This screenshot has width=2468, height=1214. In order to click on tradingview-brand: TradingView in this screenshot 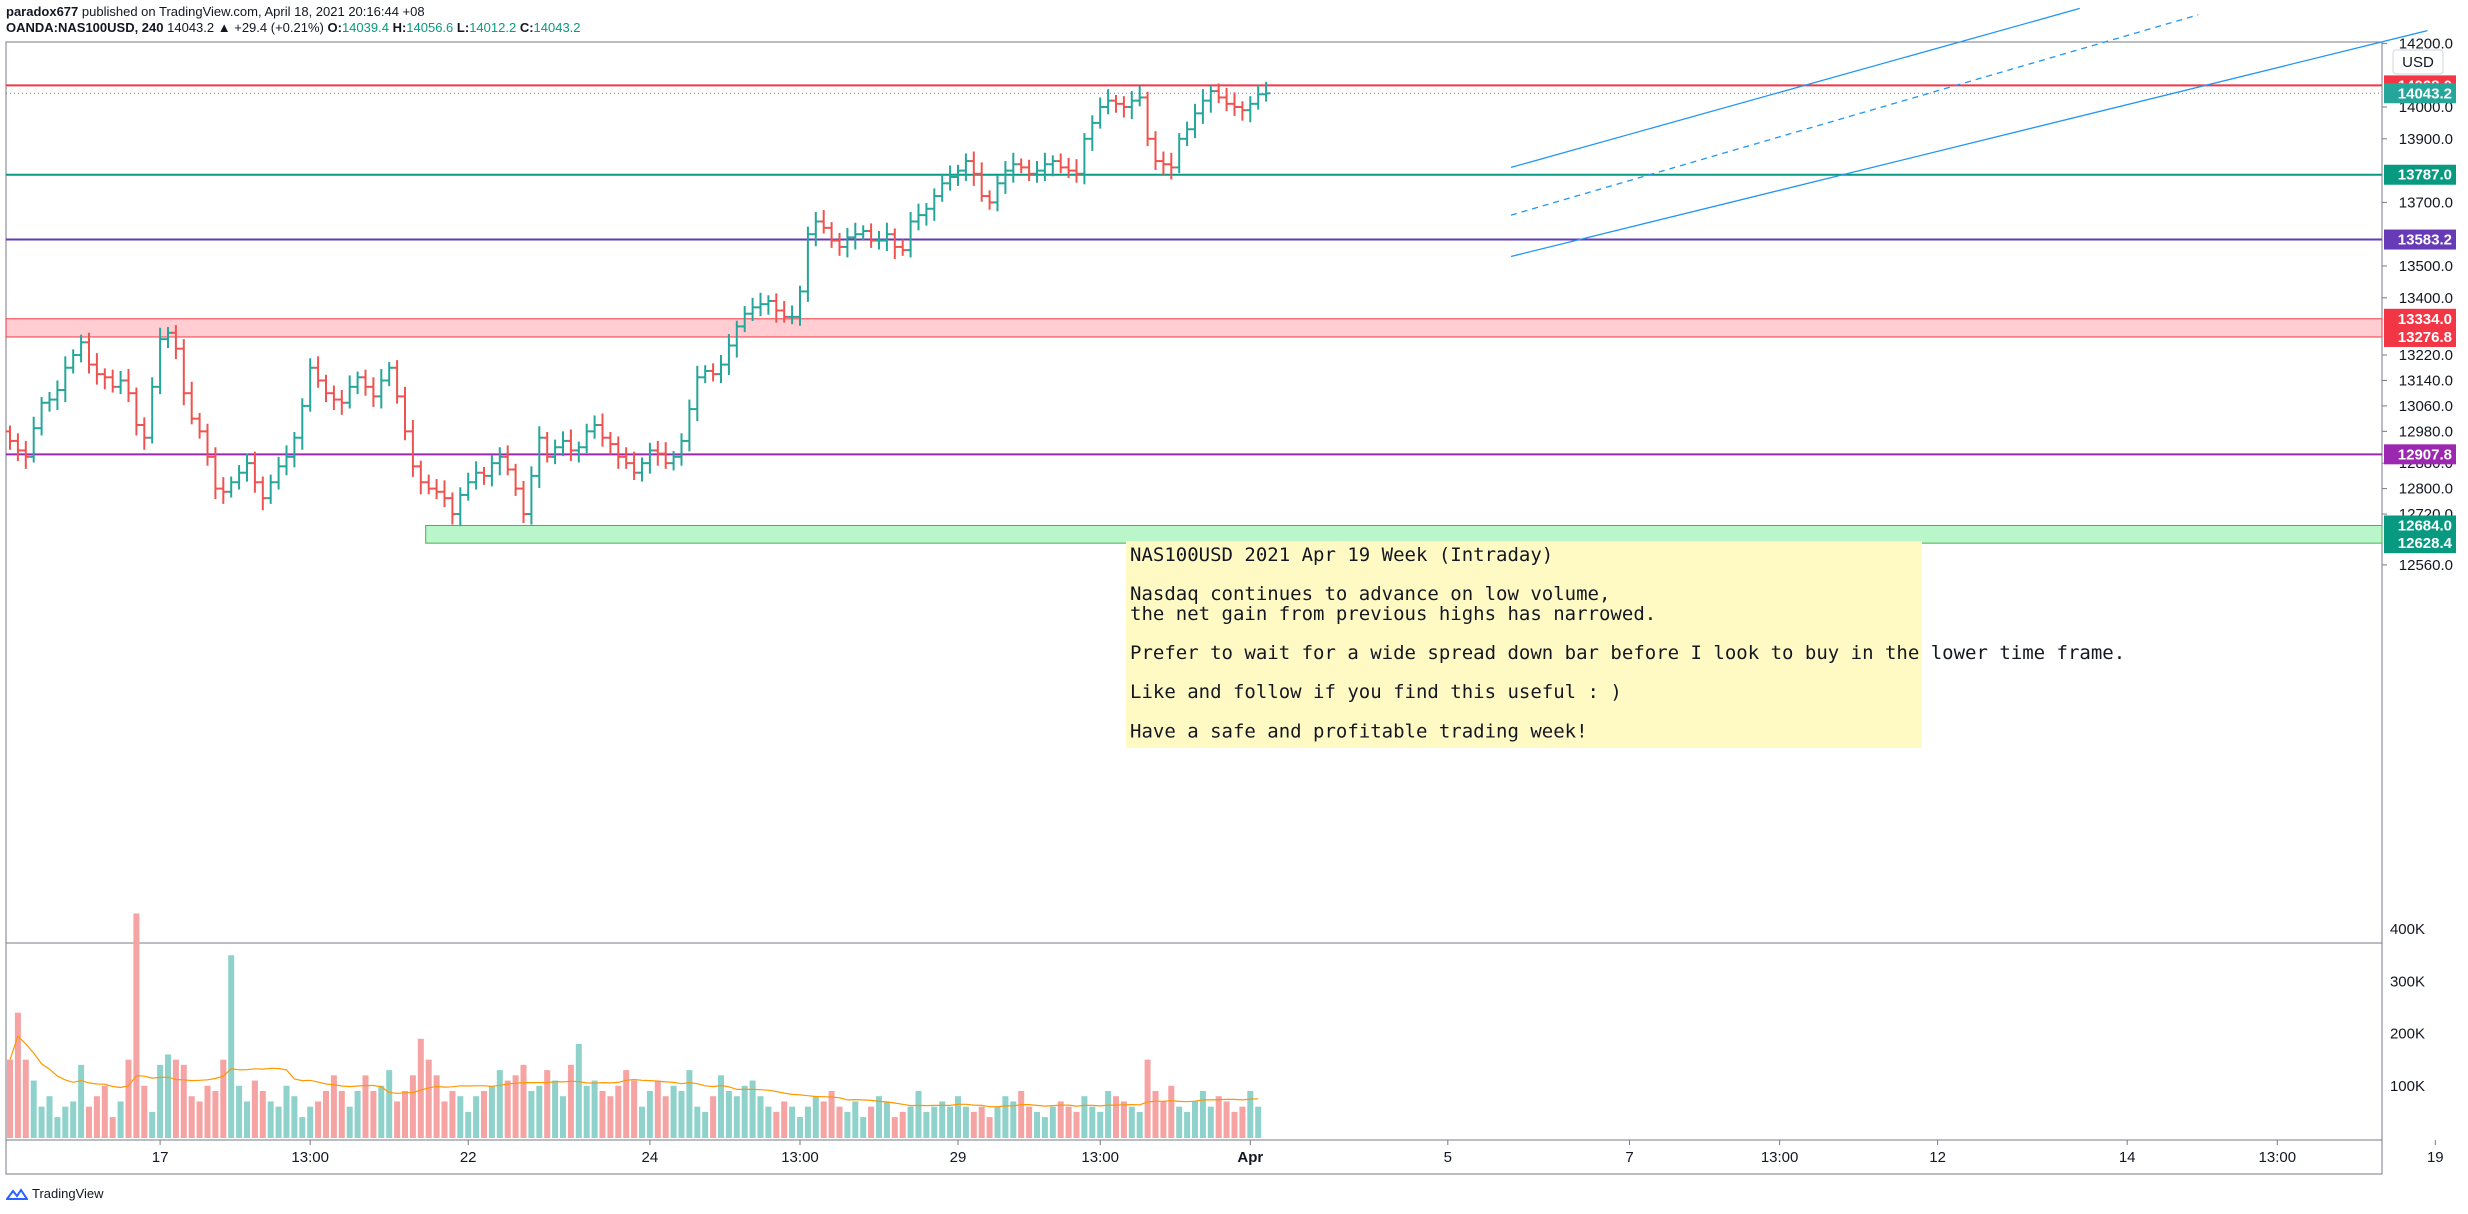, I will do `click(68, 1193)`.